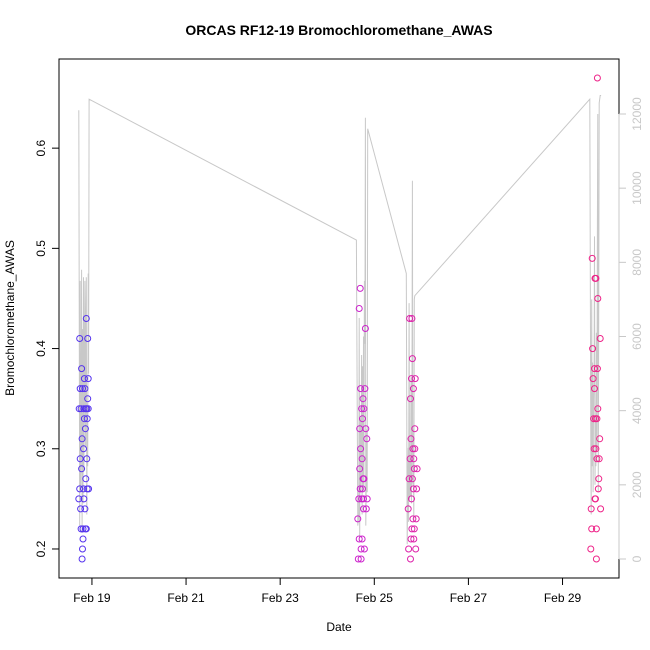 This screenshot has height=650, width=650. I want to click on x-tick-label: Feb 27, so click(469, 598).